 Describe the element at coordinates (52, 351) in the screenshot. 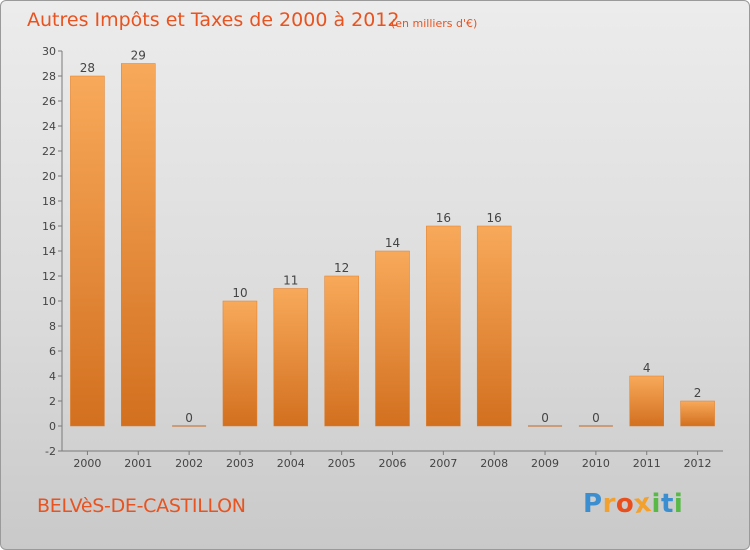

I see `y-tick-label: 6` at that location.